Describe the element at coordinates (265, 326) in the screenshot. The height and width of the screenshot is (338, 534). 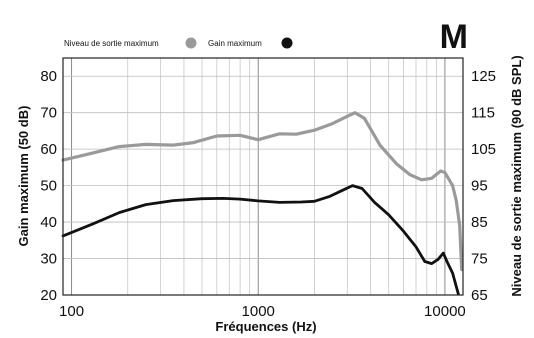
I see `x-axis-title: Fréquences (Hz)` at that location.